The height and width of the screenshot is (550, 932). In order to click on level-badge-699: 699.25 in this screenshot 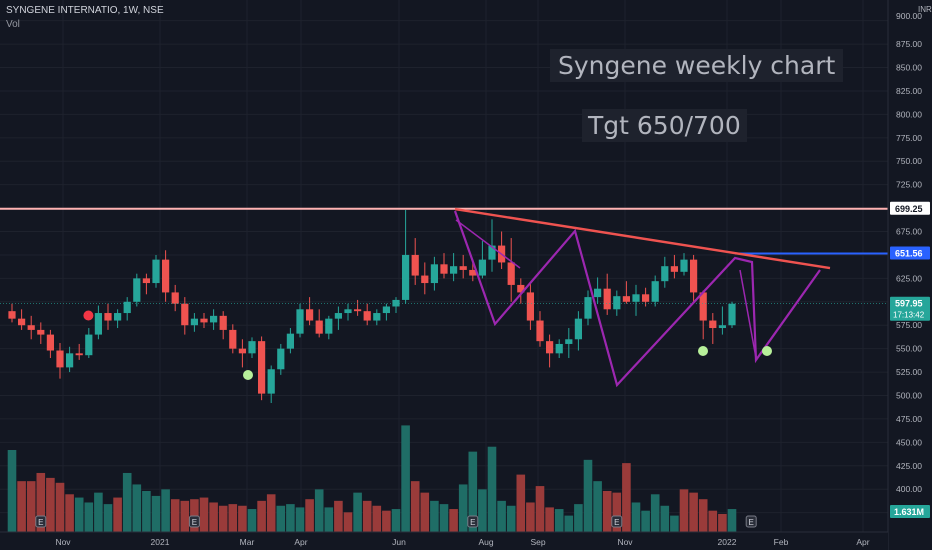, I will do `click(909, 209)`.